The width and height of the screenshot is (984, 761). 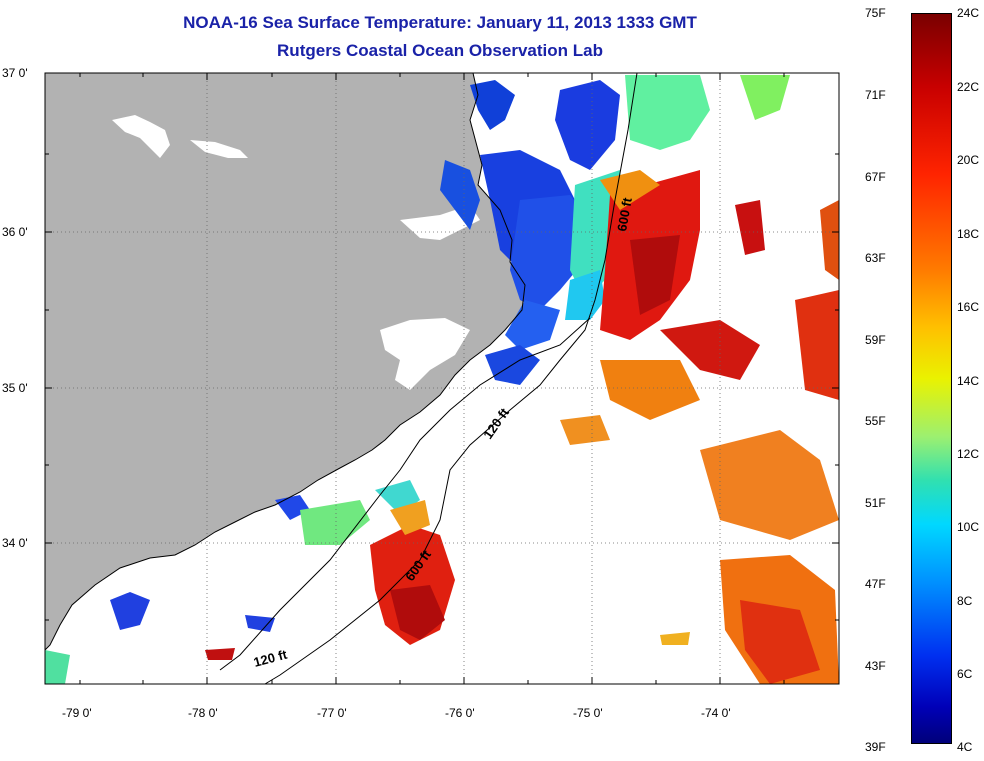 What do you see at coordinates (588, 713) in the screenshot?
I see `lon-label-75: -75 0'` at bounding box center [588, 713].